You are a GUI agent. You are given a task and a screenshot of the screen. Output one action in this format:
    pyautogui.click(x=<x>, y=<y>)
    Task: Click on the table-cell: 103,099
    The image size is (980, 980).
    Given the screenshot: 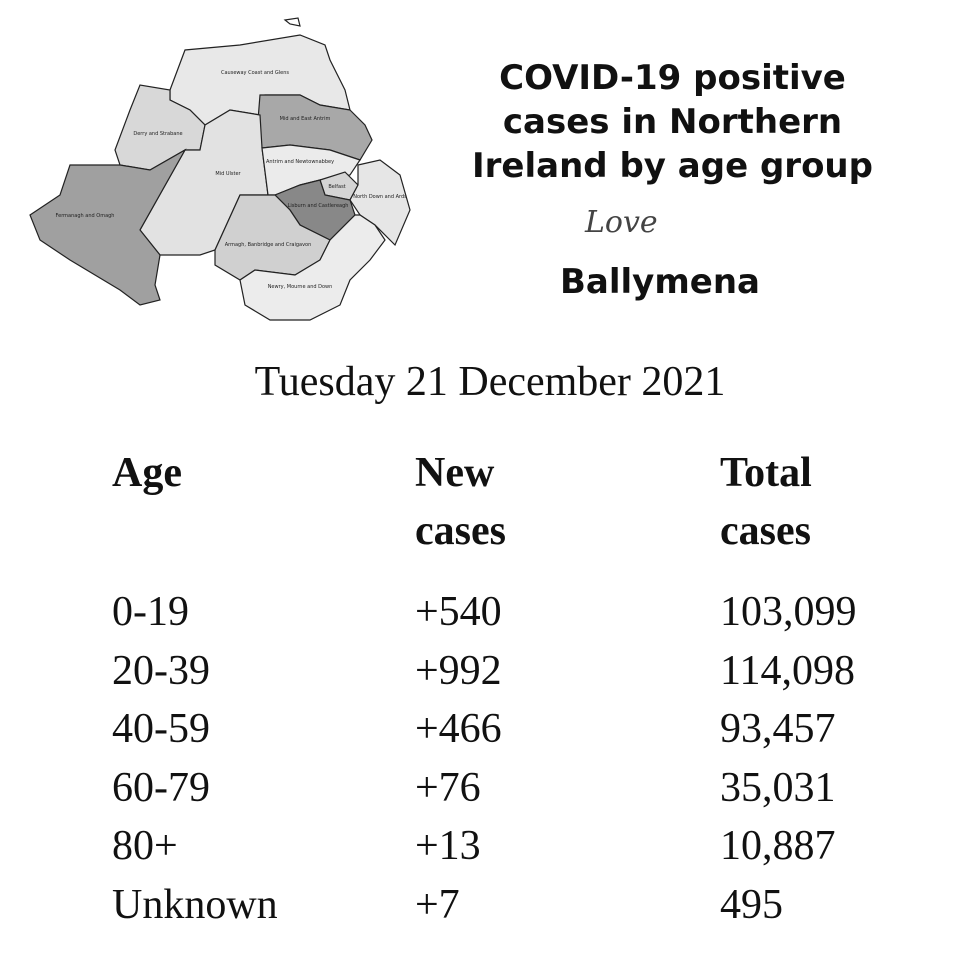 What is the action you would take?
    pyautogui.click(x=788, y=612)
    